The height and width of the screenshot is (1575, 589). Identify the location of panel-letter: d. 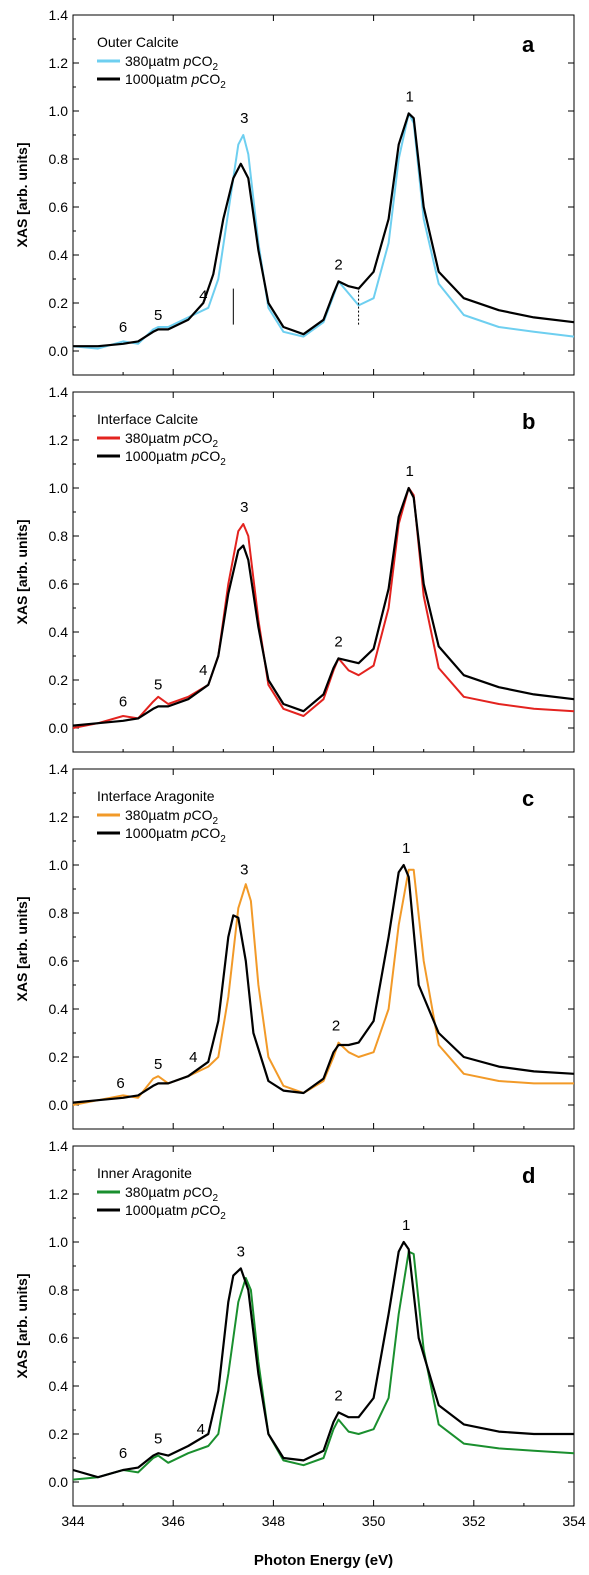
(528, 1175).